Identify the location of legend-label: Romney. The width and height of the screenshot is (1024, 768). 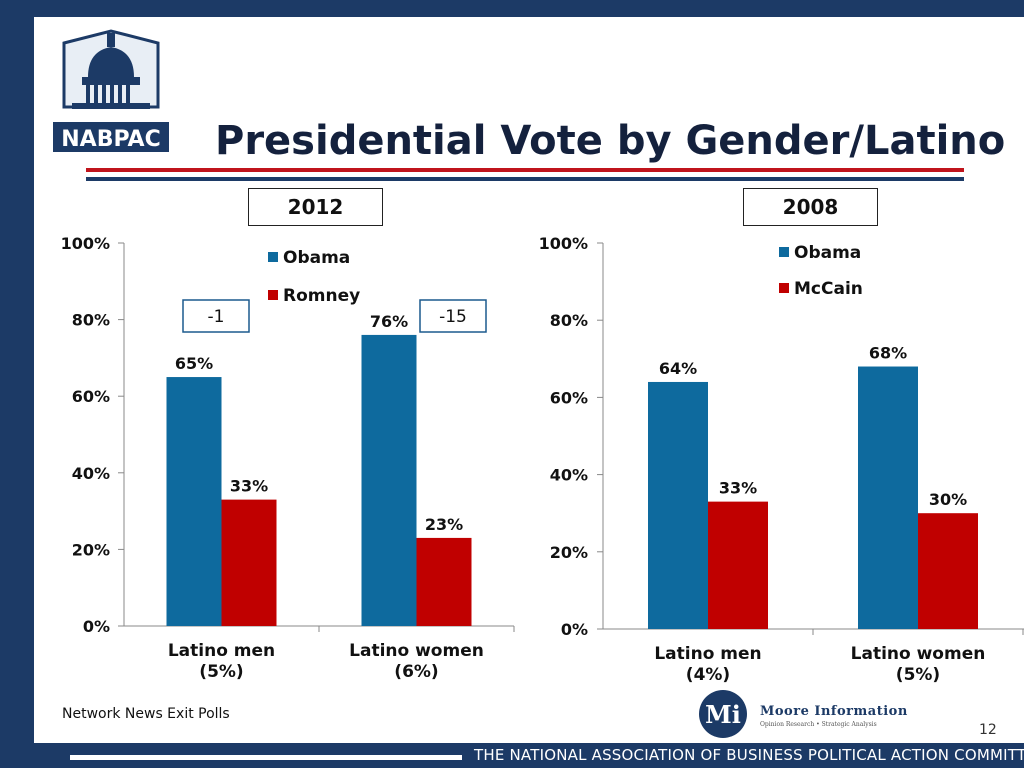
(321, 296).